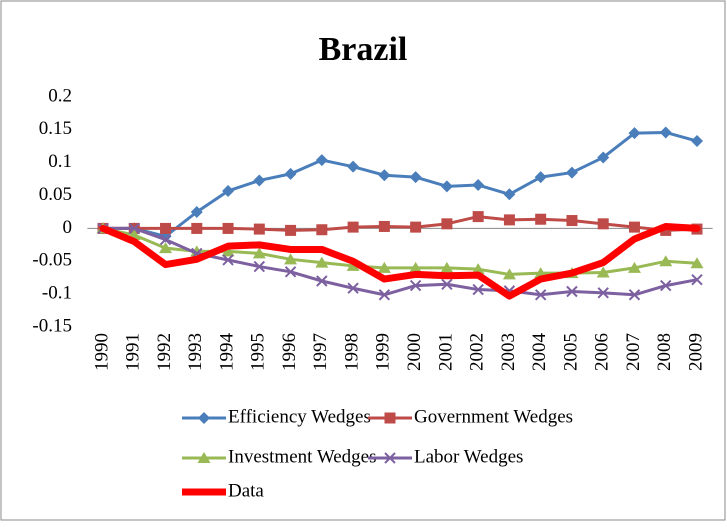 This screenshot has width=727, height=527. I want to click on chart-title: Brazil, so click(363, 49).